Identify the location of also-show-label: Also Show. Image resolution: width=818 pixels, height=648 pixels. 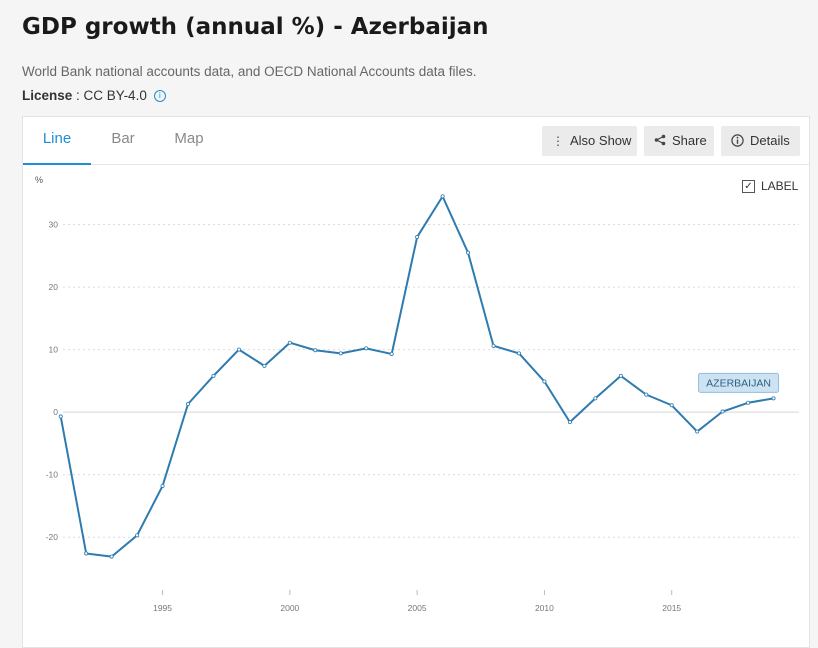
(601, 140).